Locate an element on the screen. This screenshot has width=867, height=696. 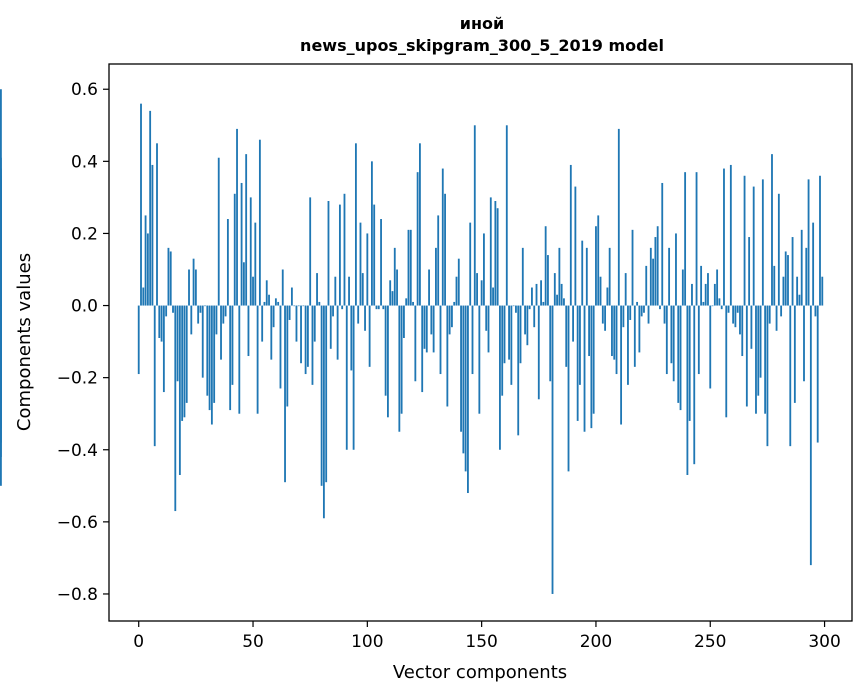
chart-subtitle: news_upos_skipgram_300_5_2019 model is located at coordinates (482, 45).